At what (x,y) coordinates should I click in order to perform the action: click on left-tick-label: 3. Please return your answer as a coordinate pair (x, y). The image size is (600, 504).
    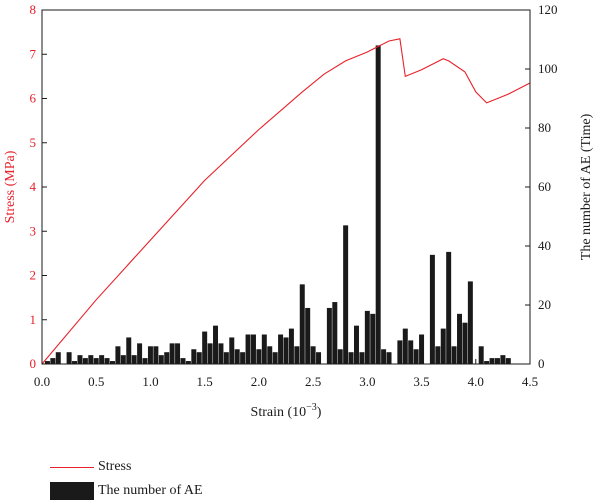
    Looking at the image, I should click on (33, 230).